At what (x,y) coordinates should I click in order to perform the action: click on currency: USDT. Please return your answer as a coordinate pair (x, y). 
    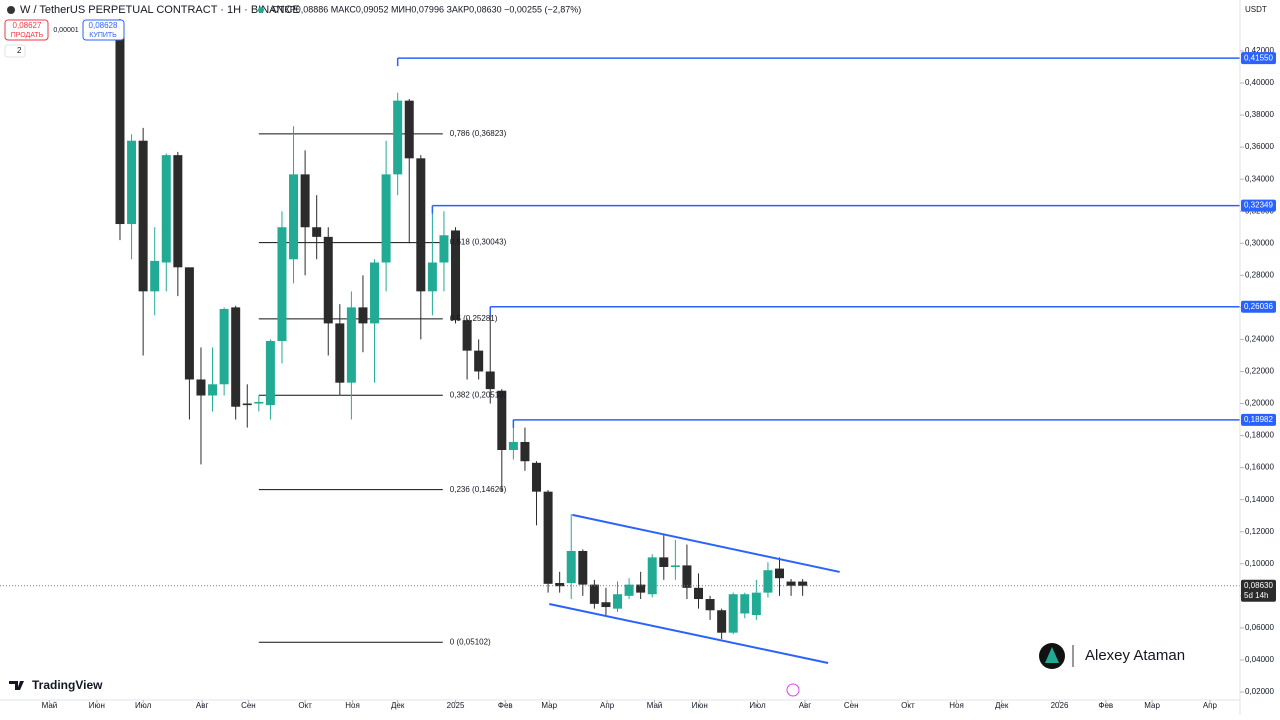
    Looking at the image, I should click on (1256, 9).